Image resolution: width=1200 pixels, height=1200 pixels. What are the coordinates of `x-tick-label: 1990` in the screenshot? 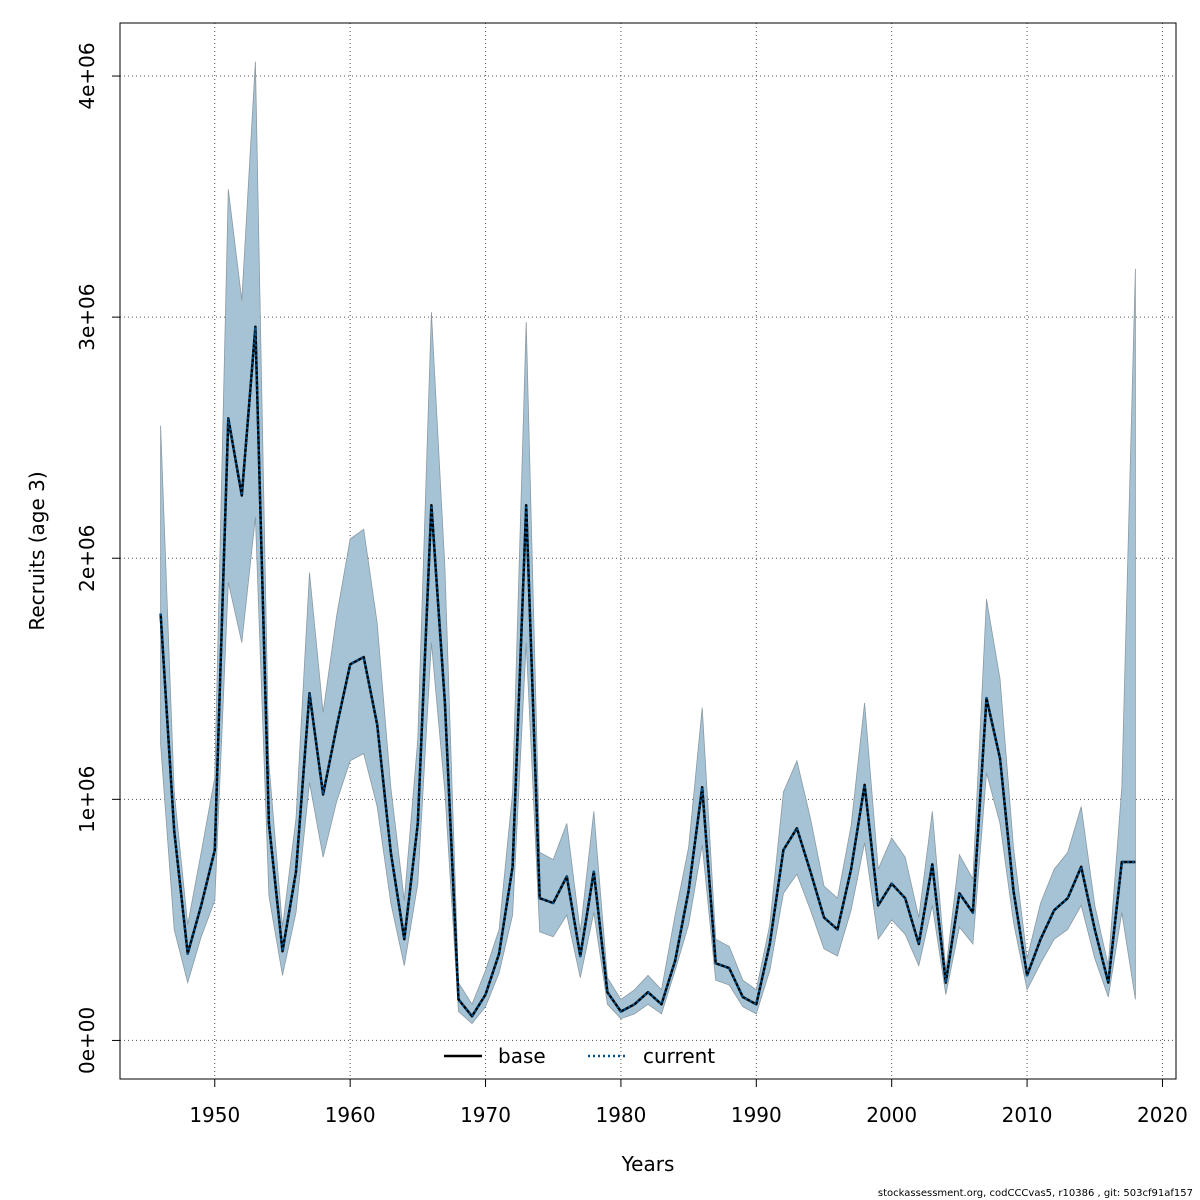 It's located at (756, 1115).